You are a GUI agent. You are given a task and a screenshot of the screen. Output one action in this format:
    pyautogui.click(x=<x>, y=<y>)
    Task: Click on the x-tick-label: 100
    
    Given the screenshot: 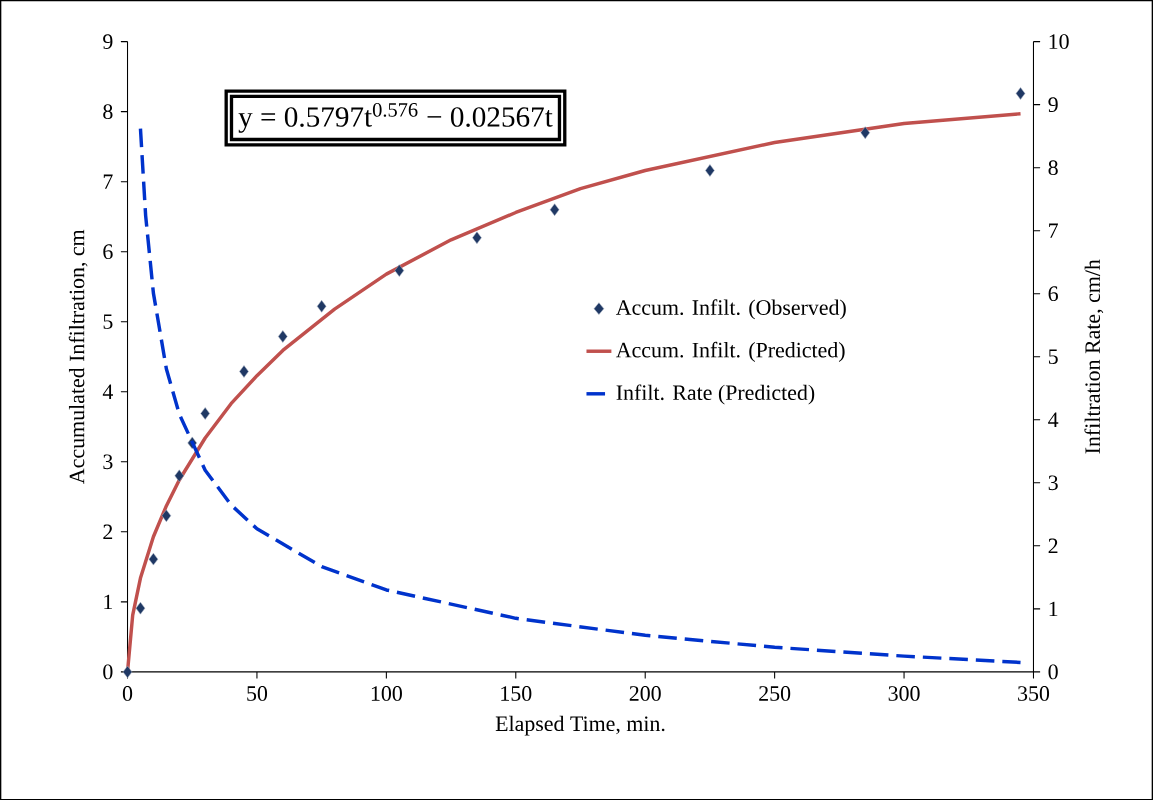 What is the action you would take?
    pyautogui.click(x=386, y=693)
    